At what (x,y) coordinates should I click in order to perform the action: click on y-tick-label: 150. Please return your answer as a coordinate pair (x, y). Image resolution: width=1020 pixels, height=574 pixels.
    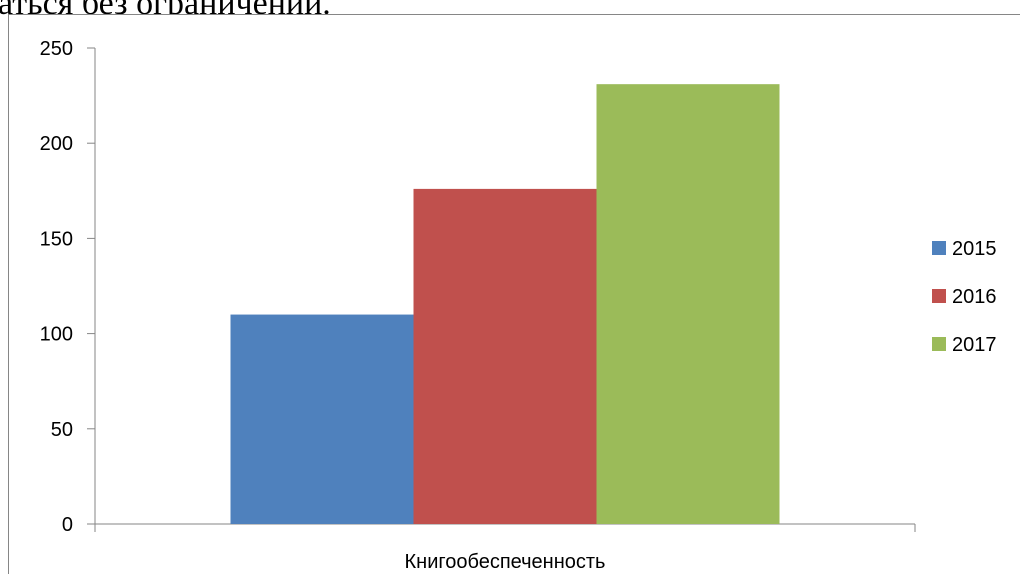
    Looking at the image, I should click on (56, 239).